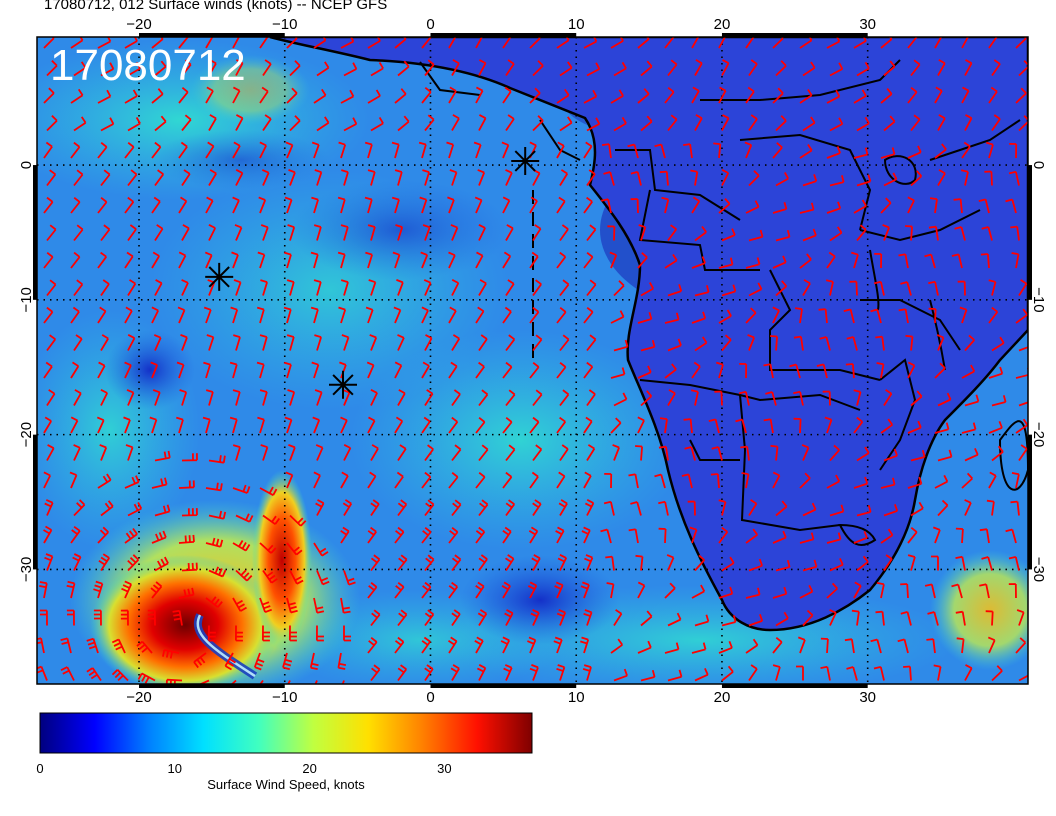 Image resolution: width=1056 pixels, height=816 pixels. Describe the element at coordinates (138, 24) in the screenshot. I see `lon-tick-top: −20` at that location.